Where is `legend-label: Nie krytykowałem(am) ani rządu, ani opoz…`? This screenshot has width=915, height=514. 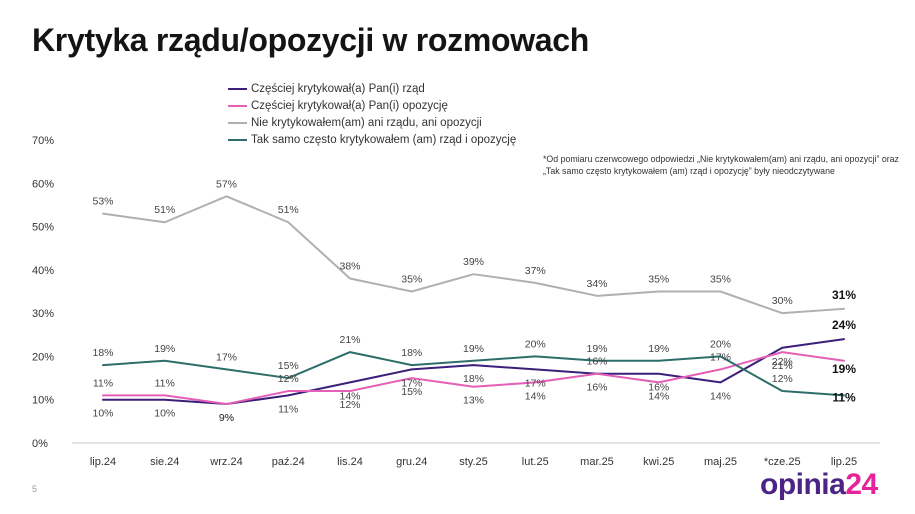 legend-label: Nie krytykowałem(am) ani rządu, ani opoz… is located at coordinates (366, 122).